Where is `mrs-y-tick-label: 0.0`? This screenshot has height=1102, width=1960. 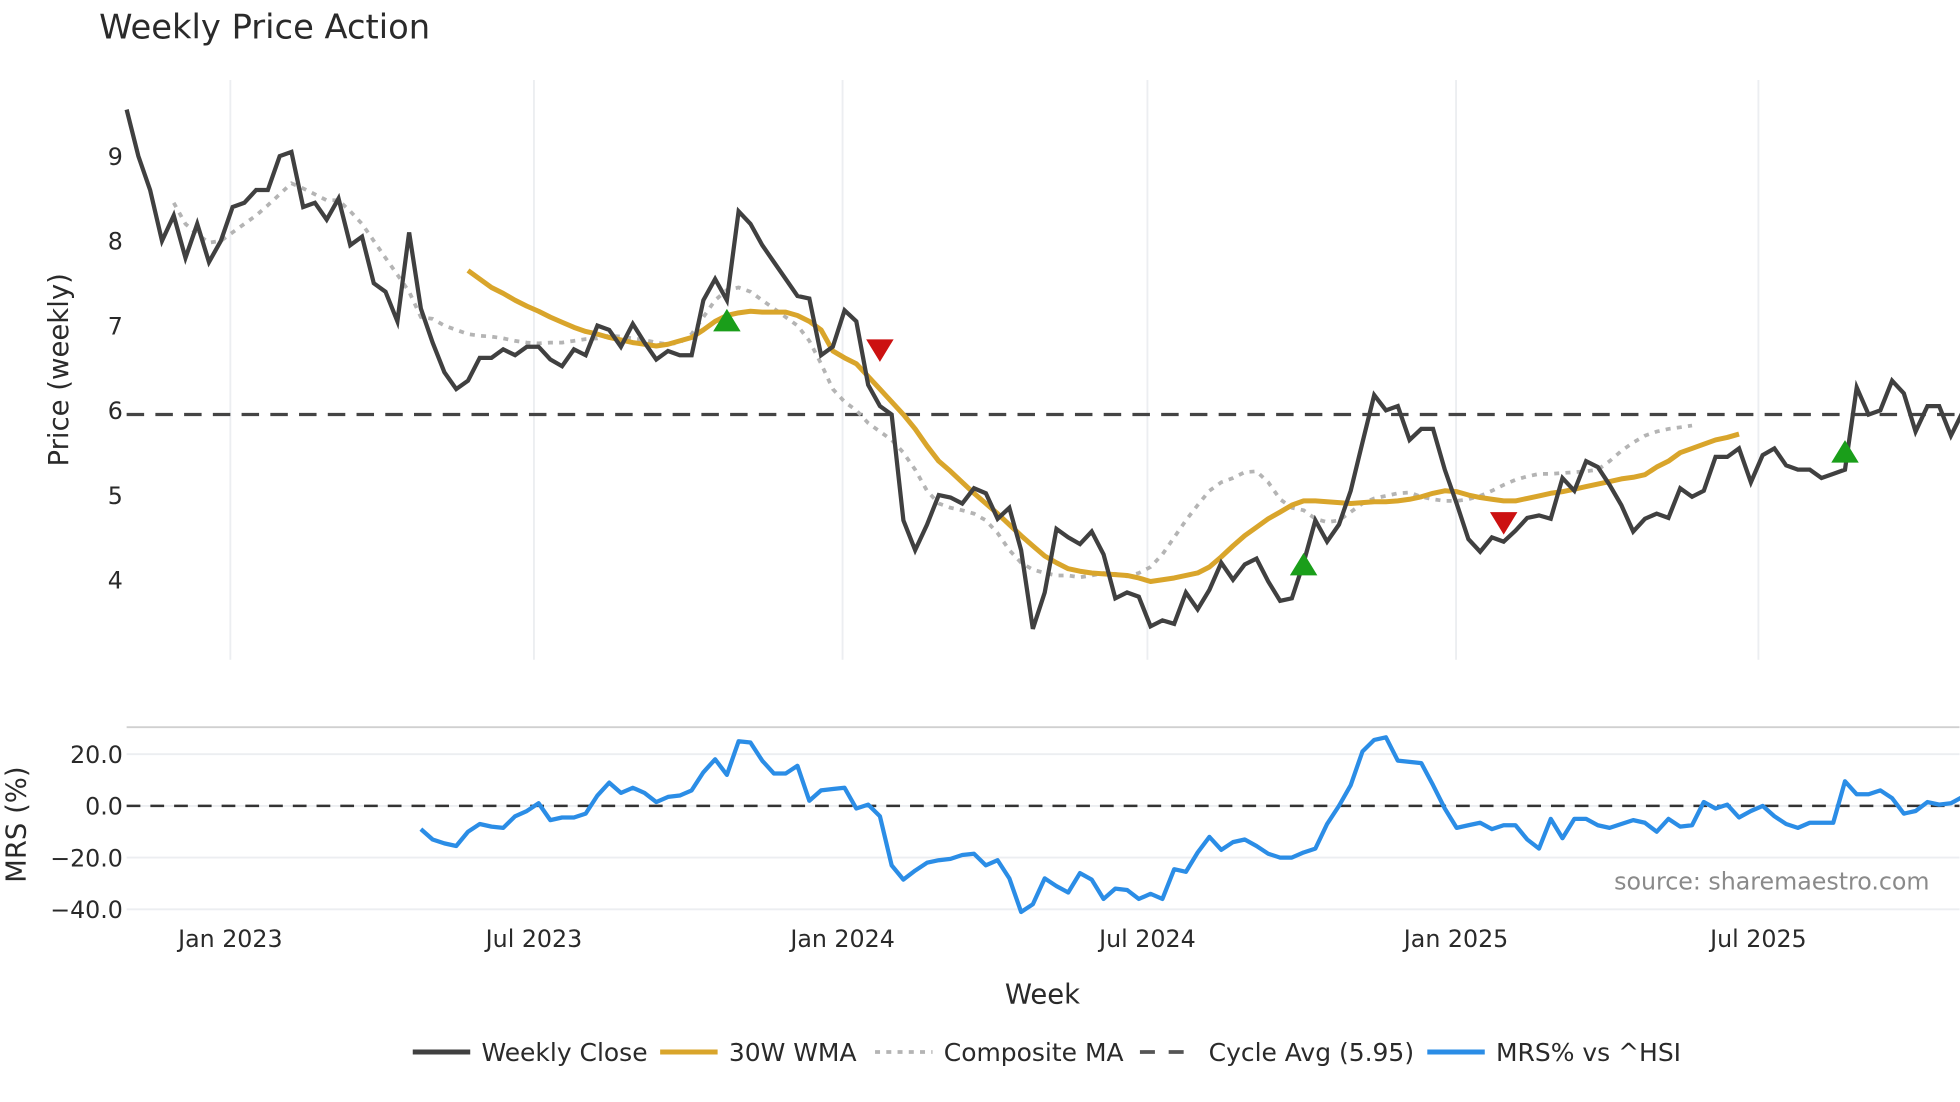
mrs-y-tick-label: 0.0 is located at coordinates (104, 807).